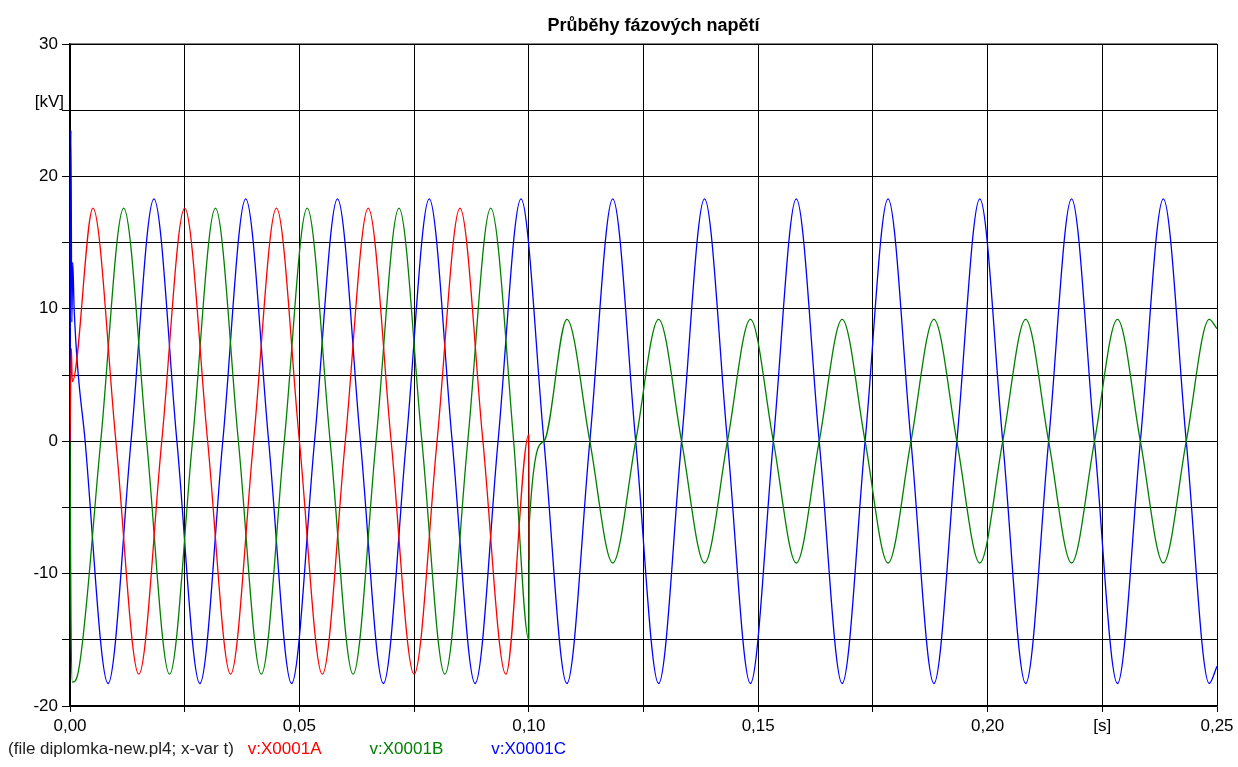 Image resolution: width=1238 pixels, height=767 pixels. I want to click on y-axis-title: [kV], so click(49, 101).